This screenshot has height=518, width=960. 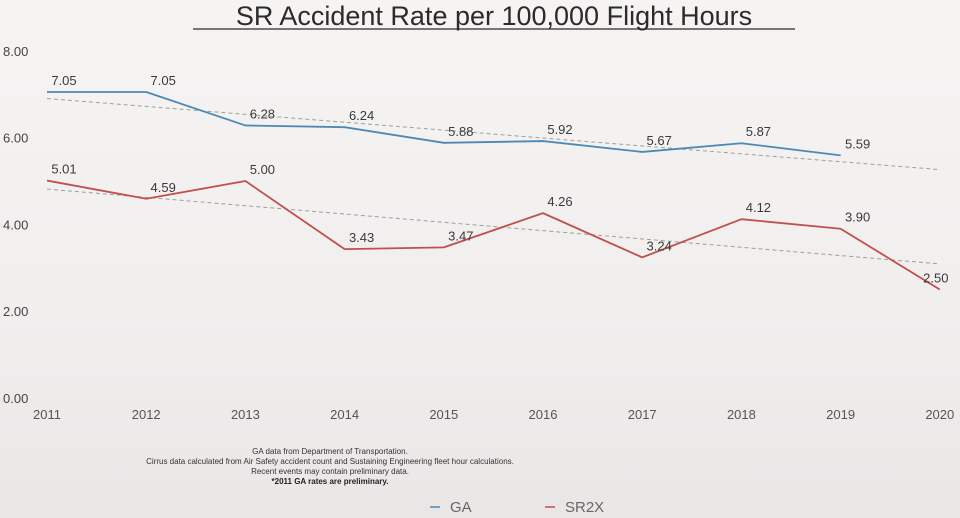 What do you see at coordinates (493, 414) in the screenshot?
I see `x-axis-ticks: 2011 2012 2013 2014 2015 2016 2017 2018 2019 2020` at bounding box center [493, 414].